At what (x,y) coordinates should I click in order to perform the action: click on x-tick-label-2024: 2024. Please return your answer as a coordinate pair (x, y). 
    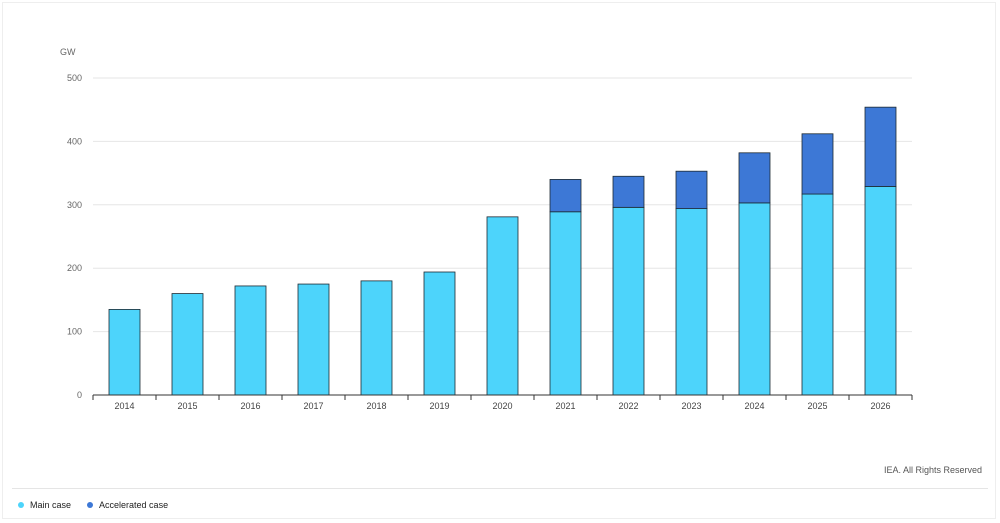
    Looking at the image, I should click on (754, 406).